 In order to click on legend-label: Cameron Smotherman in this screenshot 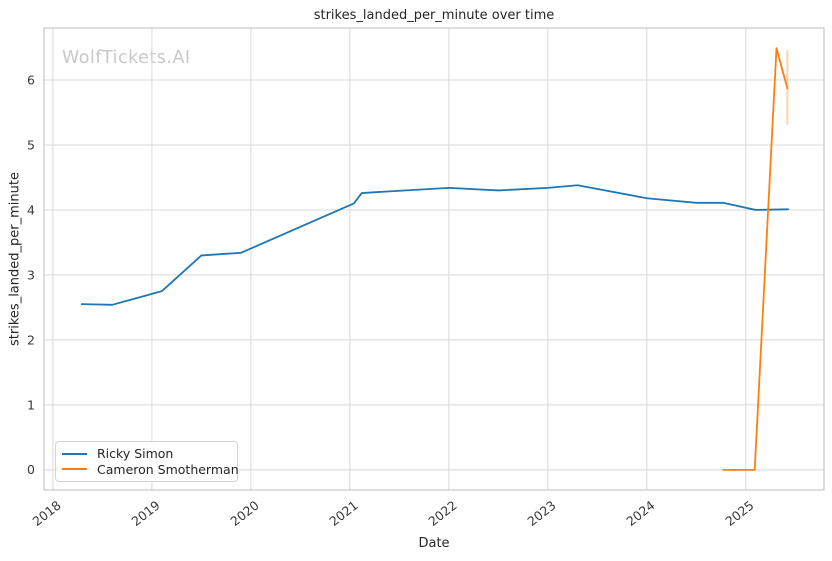, I will do `click(168, 469)`.